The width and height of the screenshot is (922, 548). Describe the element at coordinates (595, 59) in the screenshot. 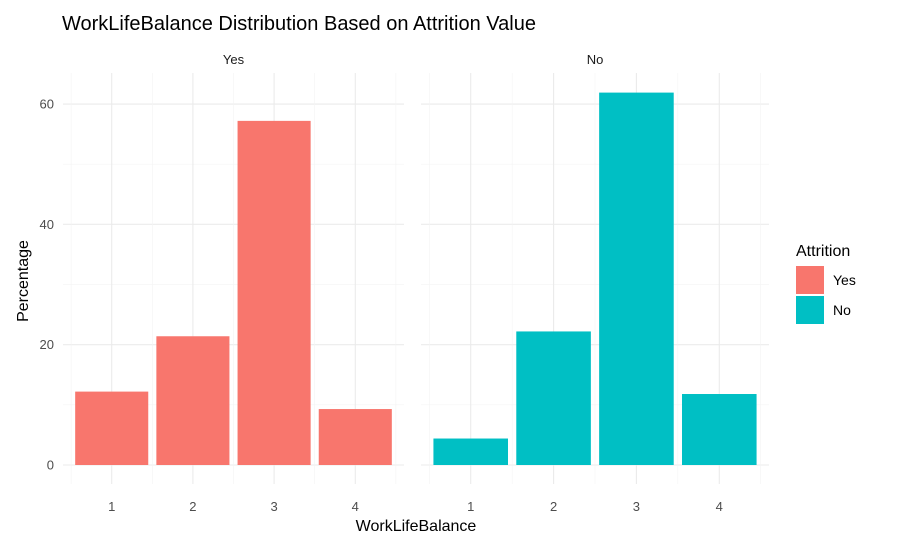

I see `facet-strip-label: No` at that location.